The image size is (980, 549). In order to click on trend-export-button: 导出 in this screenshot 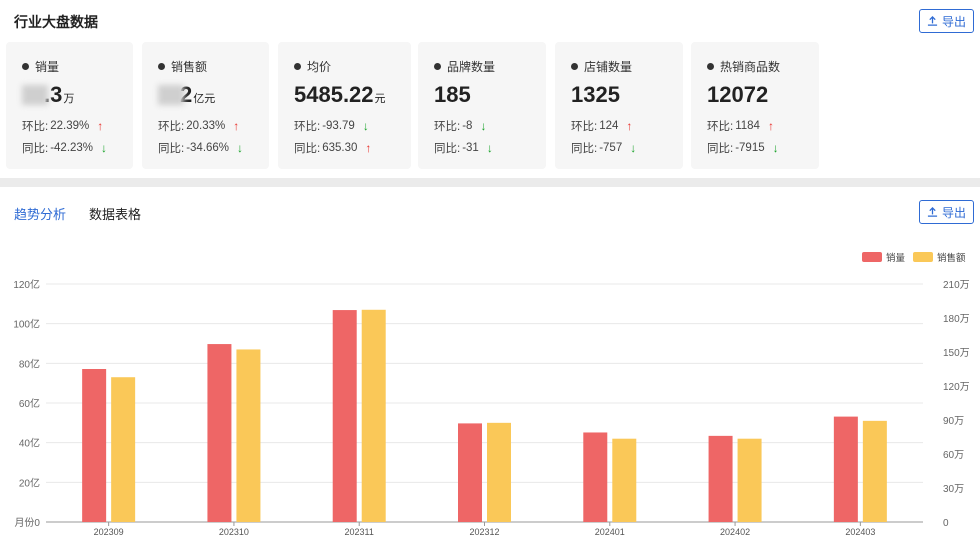, I will do `click(947, 212)`.